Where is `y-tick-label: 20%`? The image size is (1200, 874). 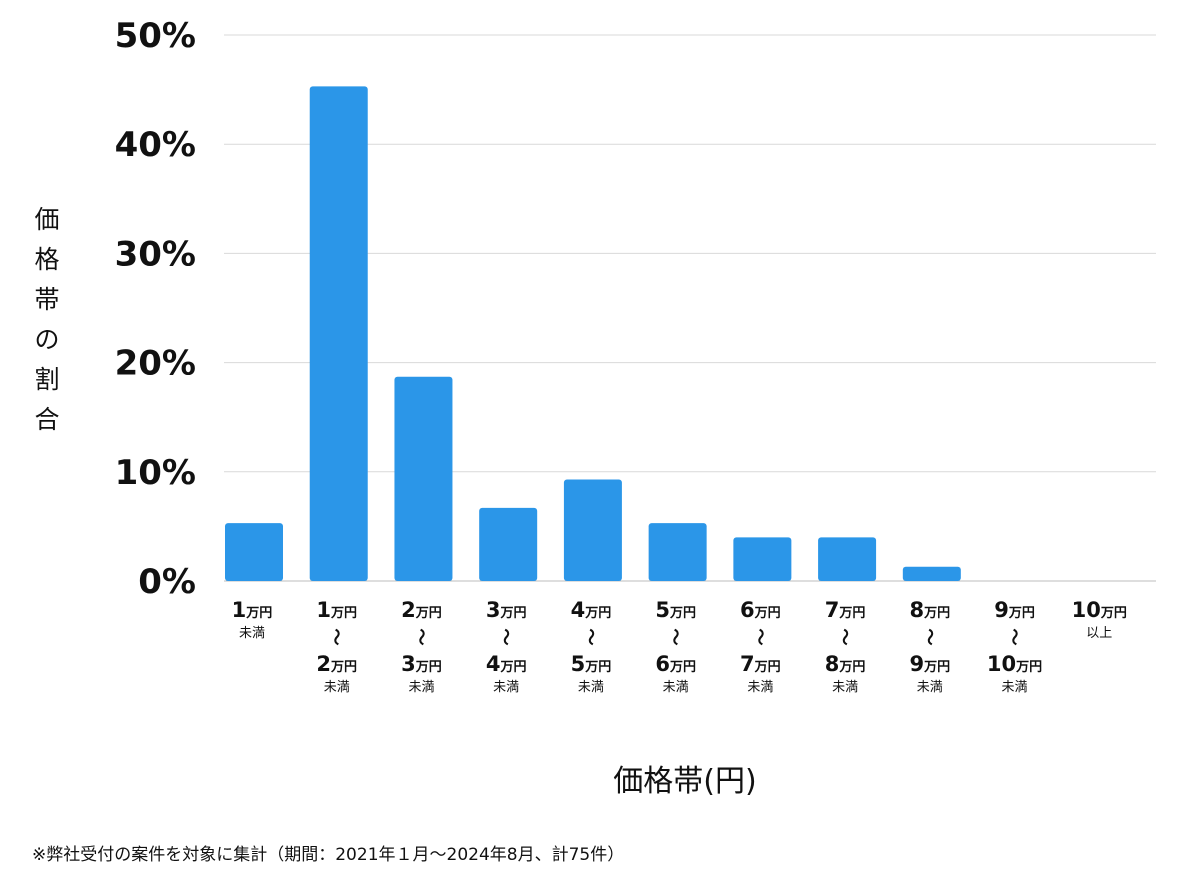 y-tick-label: 20% is located at coordinates (155, 364).